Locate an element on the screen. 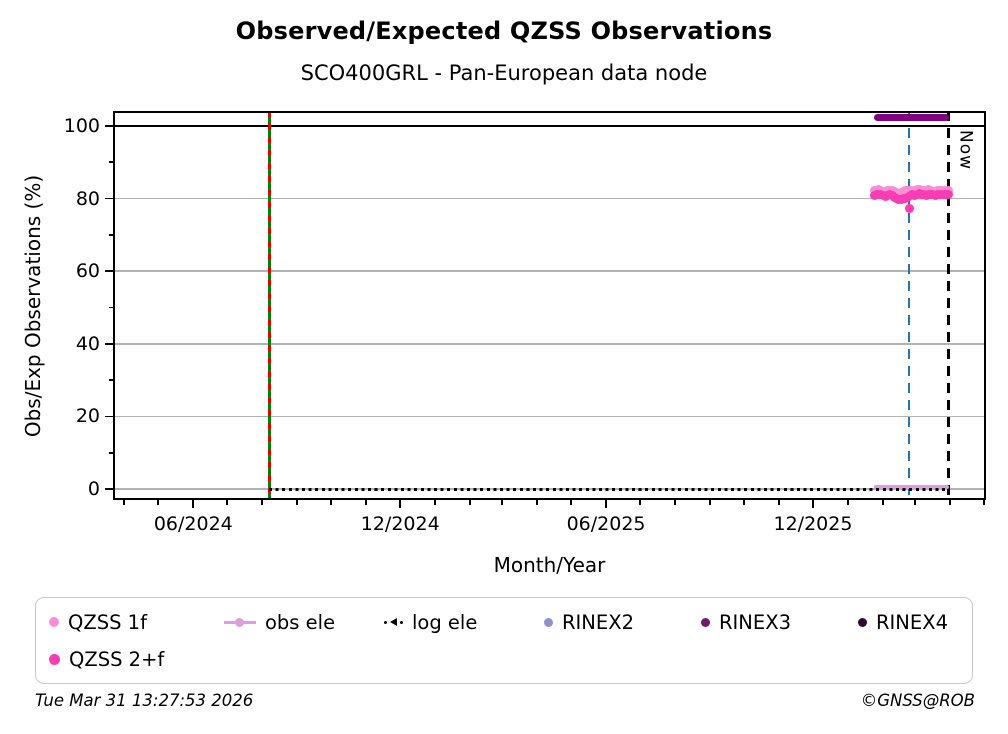 This screenshot has height=734, width=1008. legend-label: RINEX3 is located at coordinates (755, 622).